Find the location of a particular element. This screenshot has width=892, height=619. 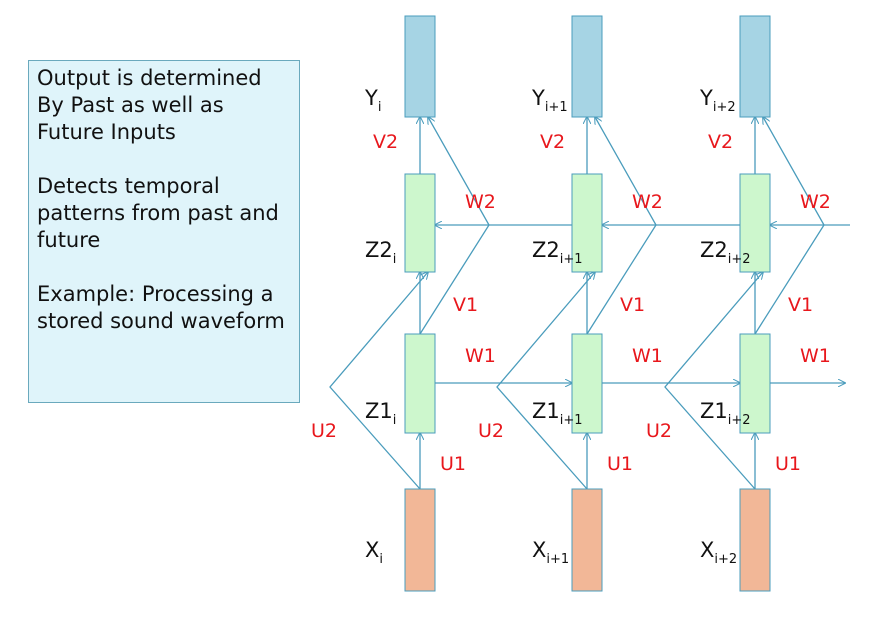

weight-v1-0: V1 is located at coordinates (465, 305).